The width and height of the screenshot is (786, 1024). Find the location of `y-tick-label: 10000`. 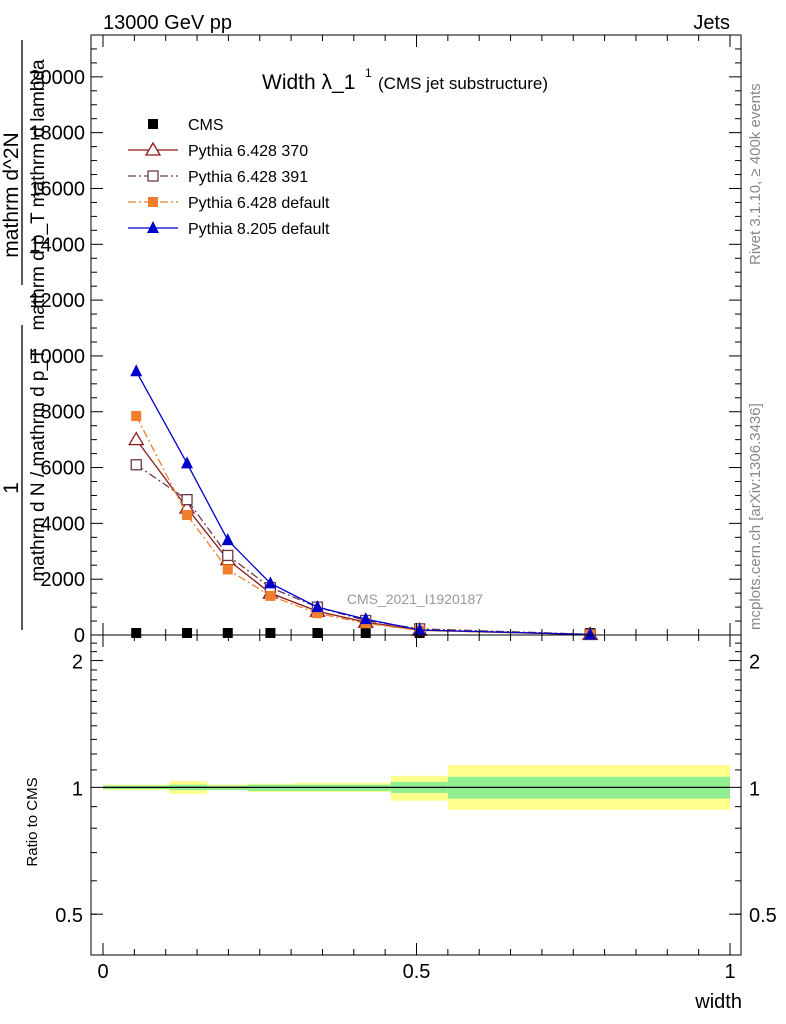

y-tick-label: 10000 is located at coordinates (57, 357).